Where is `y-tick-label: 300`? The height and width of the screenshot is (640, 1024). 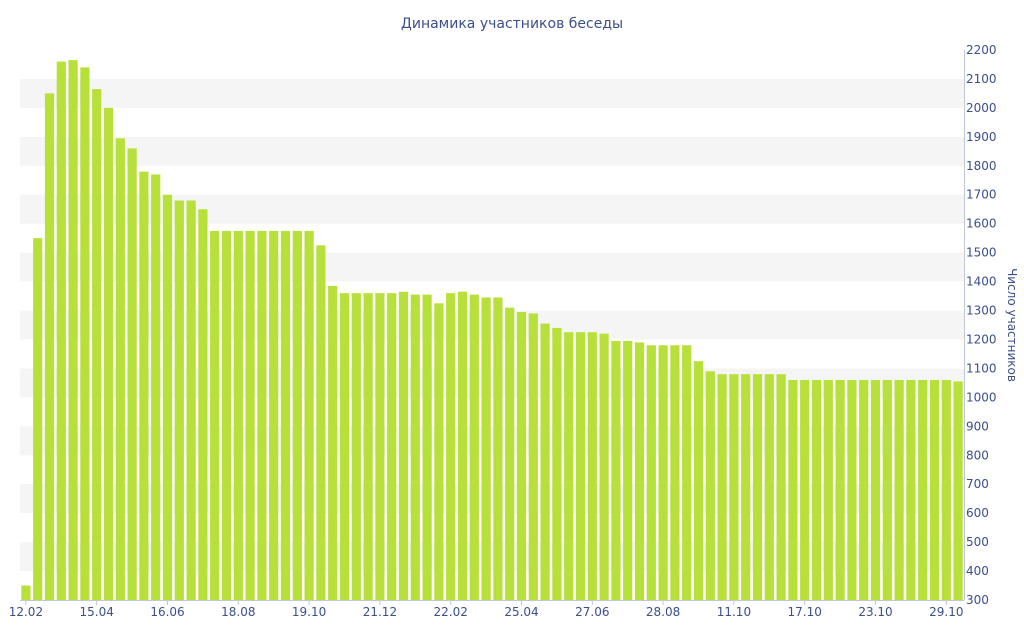
y-tick-label: 300 is located at coordinates (977, 600).